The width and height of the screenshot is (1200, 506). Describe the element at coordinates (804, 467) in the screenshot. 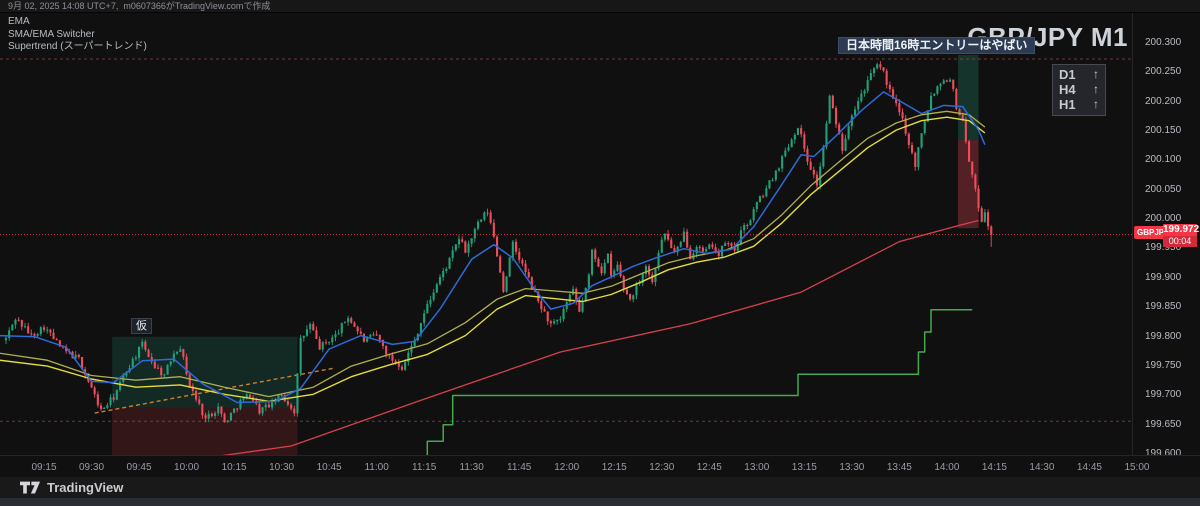

I see `time-tick-label: 13:15` at that location.